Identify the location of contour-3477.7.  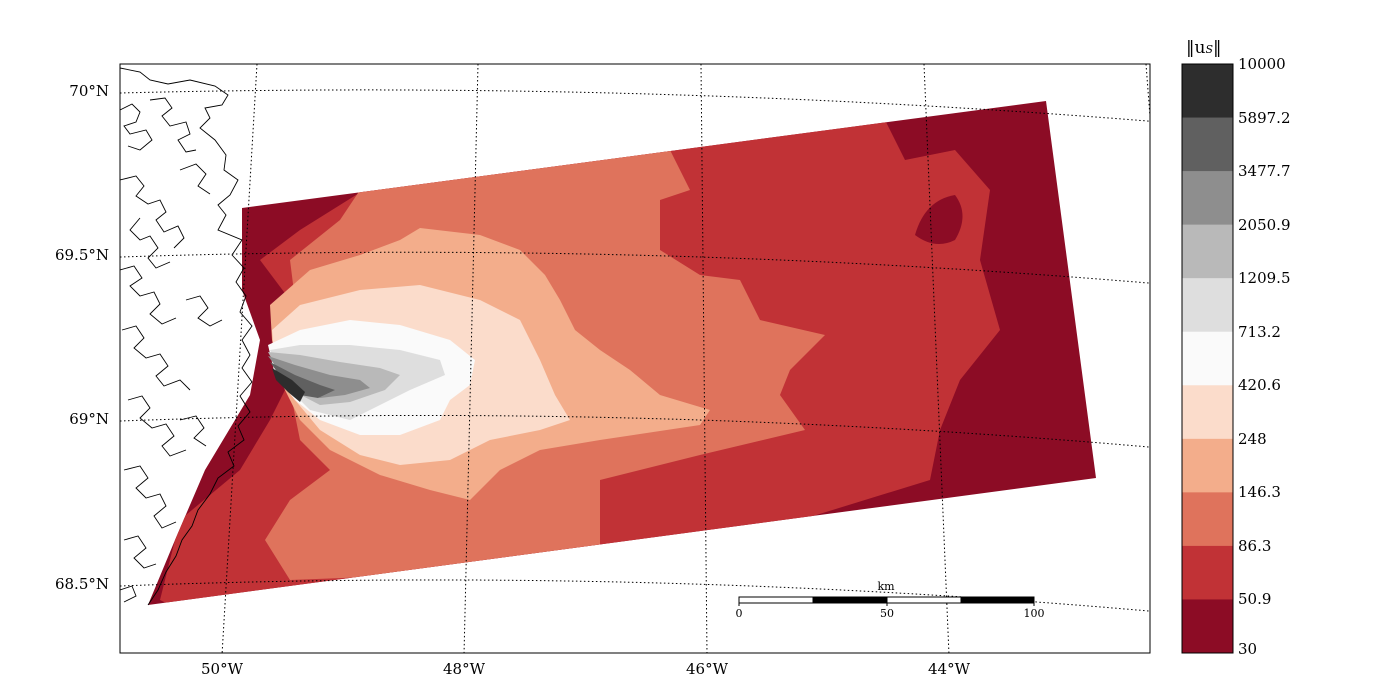
(302, 380).